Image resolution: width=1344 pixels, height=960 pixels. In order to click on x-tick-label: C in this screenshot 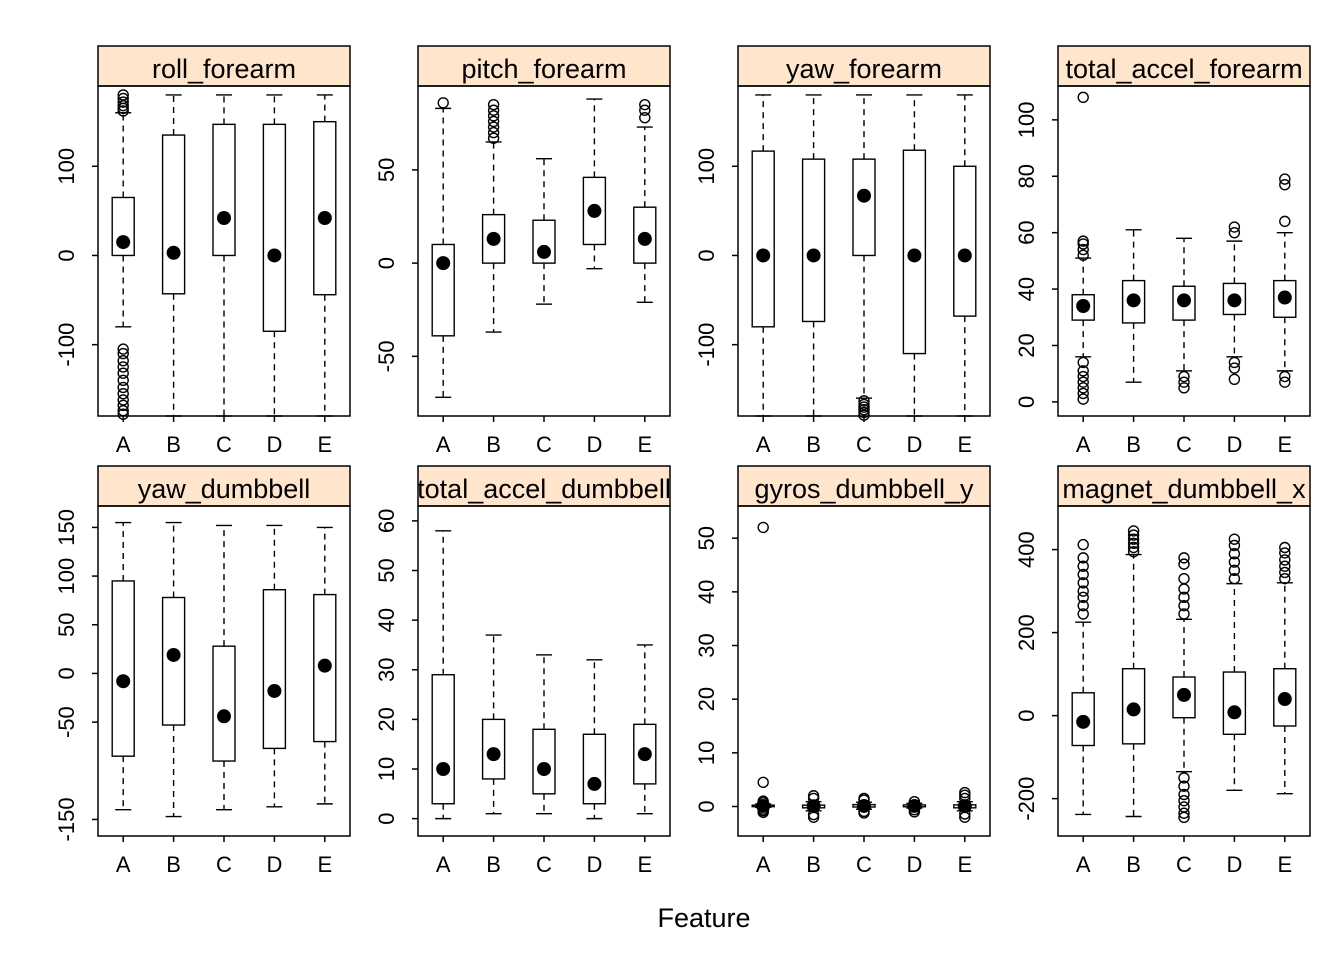, I will do `click(1184, 444)`.